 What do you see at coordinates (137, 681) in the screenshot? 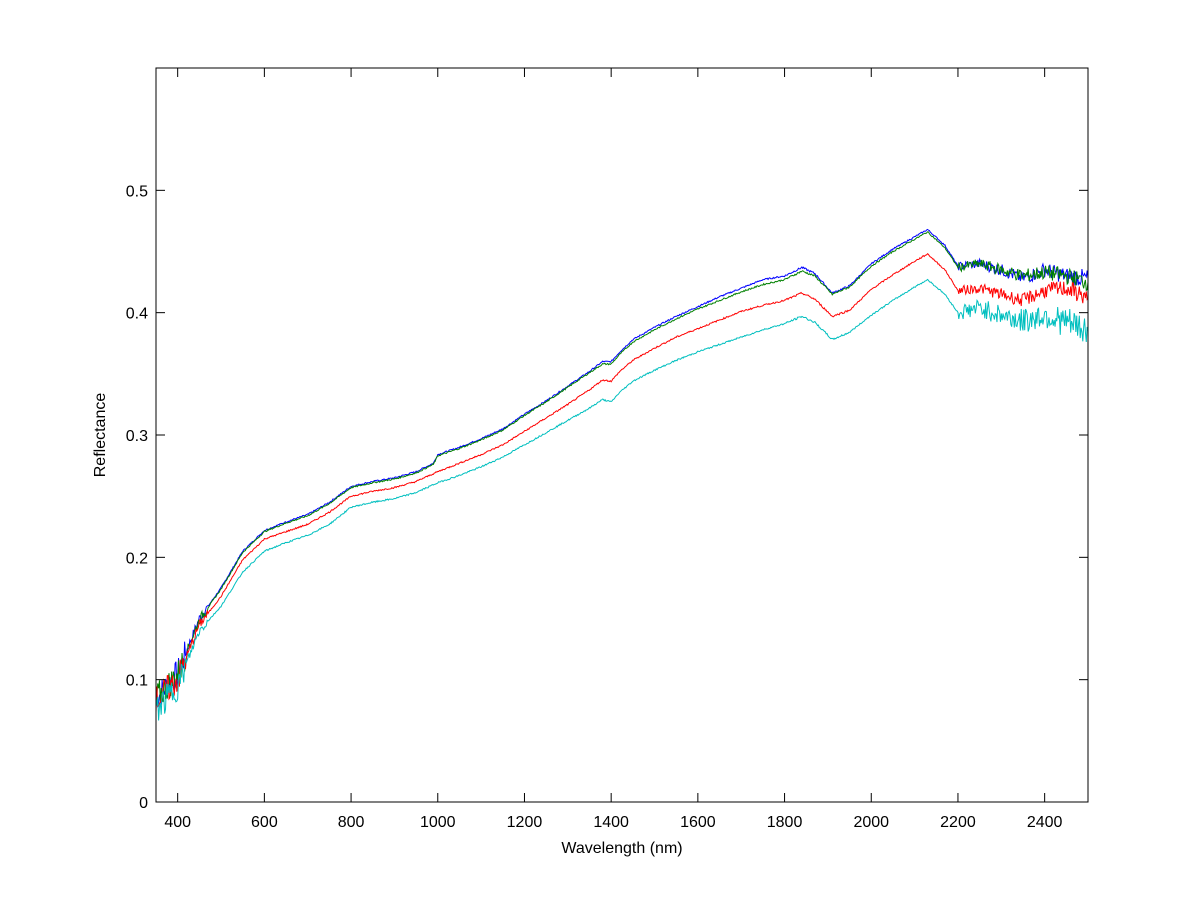
I see `y-tick-label: 0.1` at bounding box center [137, 681].